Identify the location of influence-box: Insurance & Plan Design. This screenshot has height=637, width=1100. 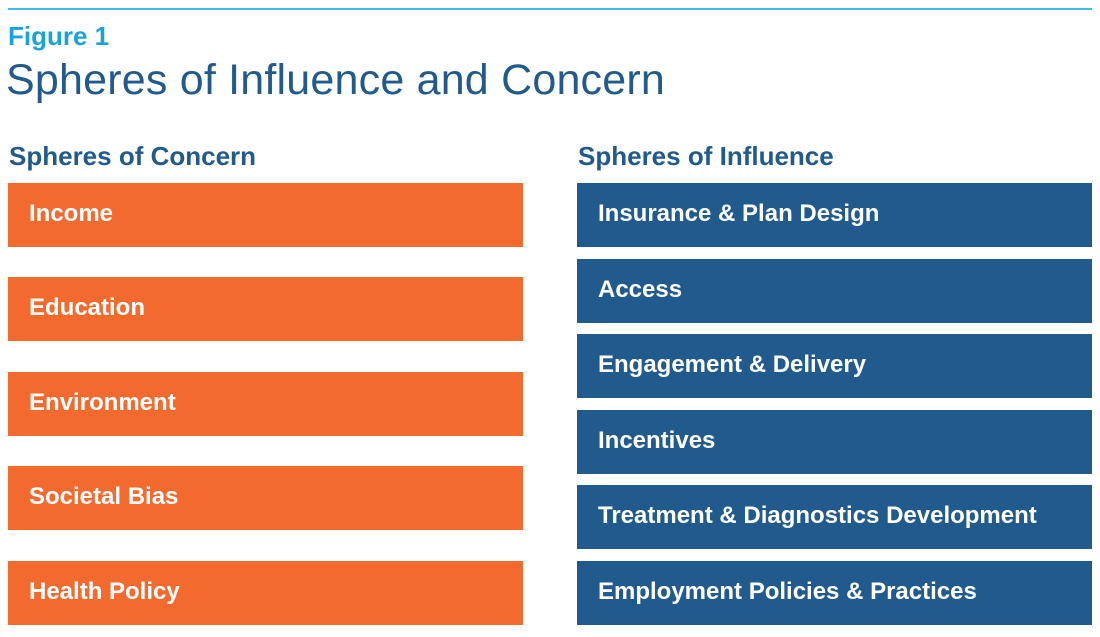
(834, 215).